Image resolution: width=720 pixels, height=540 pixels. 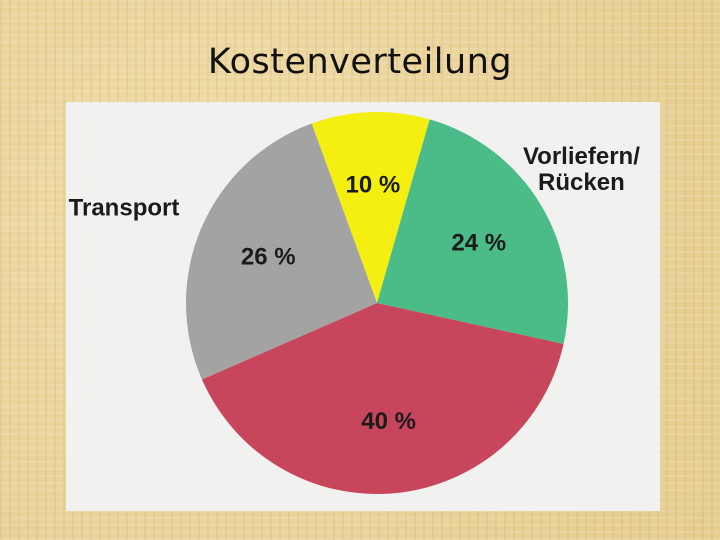 I want to click on slice-name-label-1: Vorliefern/Rücken, so click(x=581, y=169).